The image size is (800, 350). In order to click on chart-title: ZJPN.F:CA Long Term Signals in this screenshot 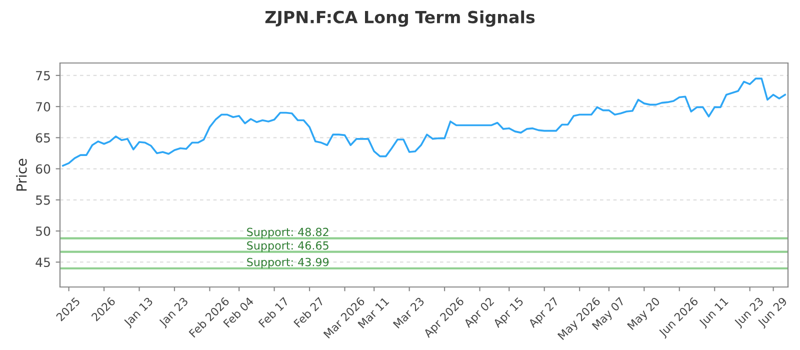, I will do `click(400, 18)`.